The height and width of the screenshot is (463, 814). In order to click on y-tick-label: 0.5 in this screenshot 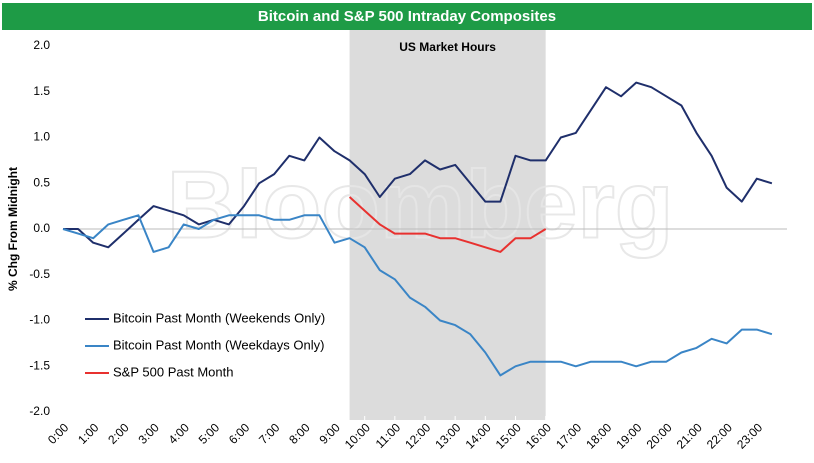, I will do `click(41, 182)`.